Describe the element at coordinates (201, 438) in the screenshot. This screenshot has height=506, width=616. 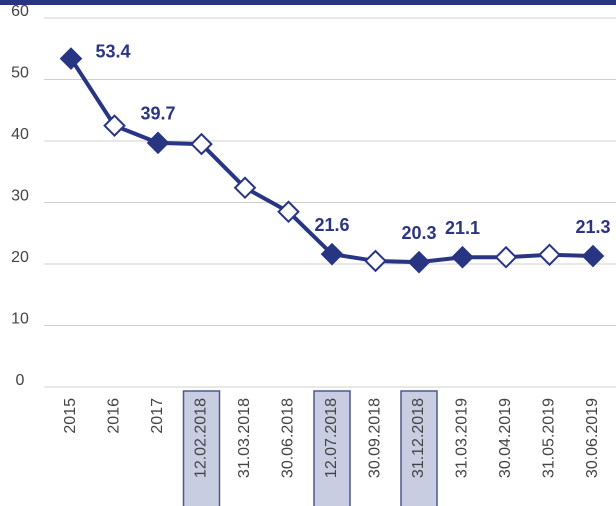
I see `x-tick-label: 12.02.2018` at that location.